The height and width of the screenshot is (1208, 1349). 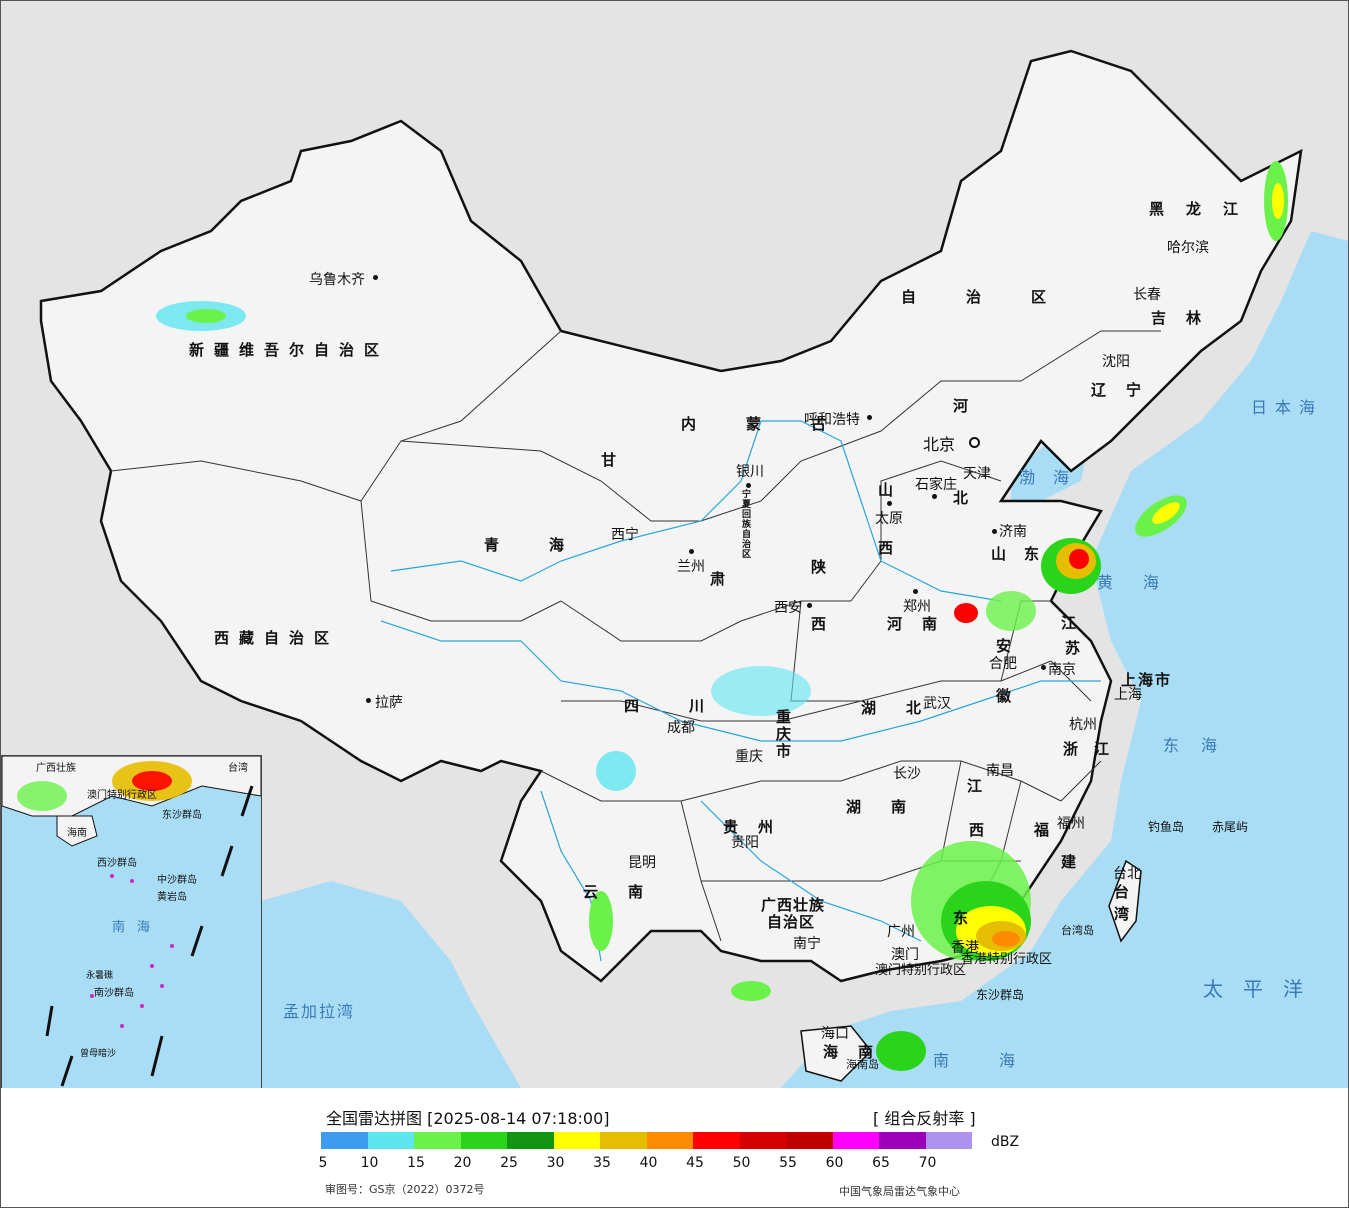 I want to click on city-dot-urumqi, so click(x=375, y=277).